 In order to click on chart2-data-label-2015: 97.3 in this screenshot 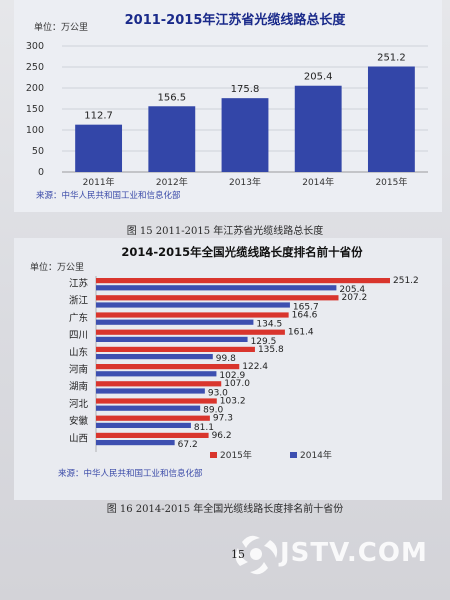, I will do `click(223, 419)`.